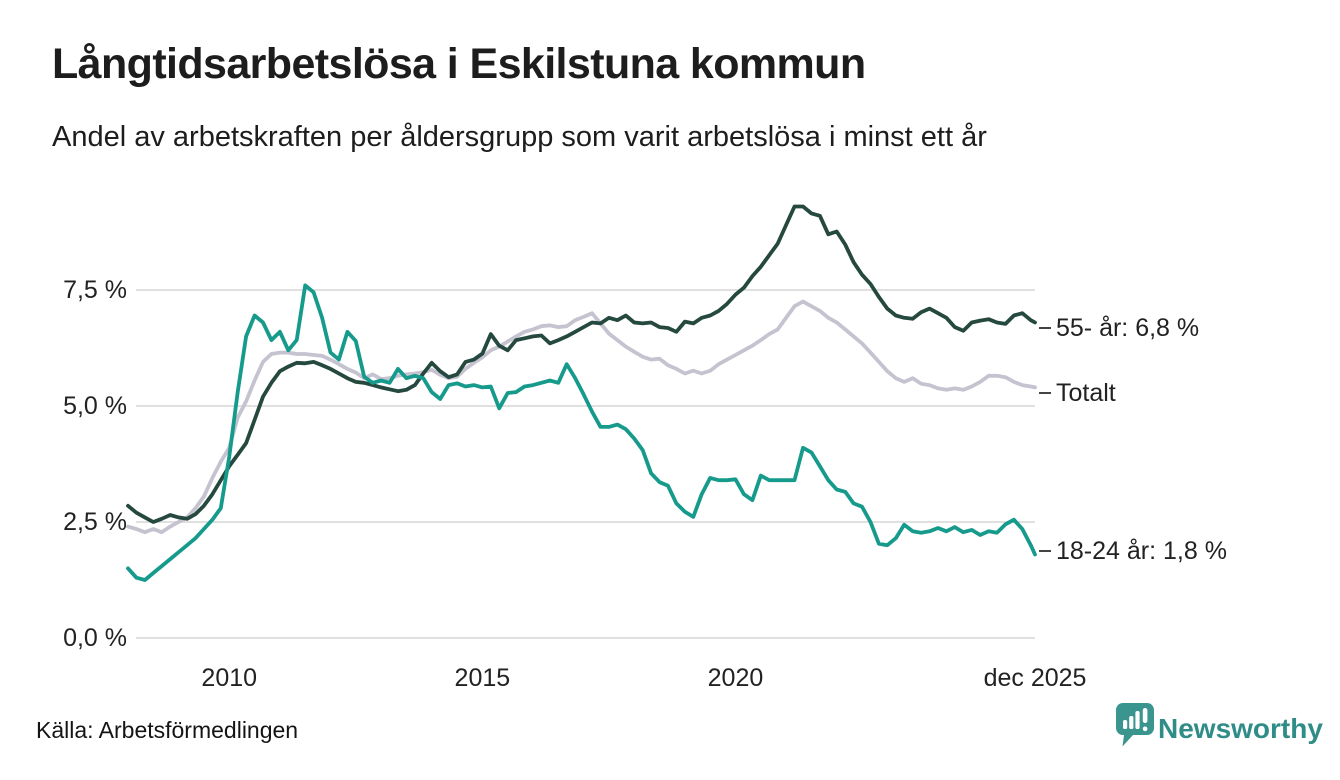  Describe the element at coordinates (167, 730) in the screenshot. I see `source-note: Källa: Arbetsförmedlingen` at that location.